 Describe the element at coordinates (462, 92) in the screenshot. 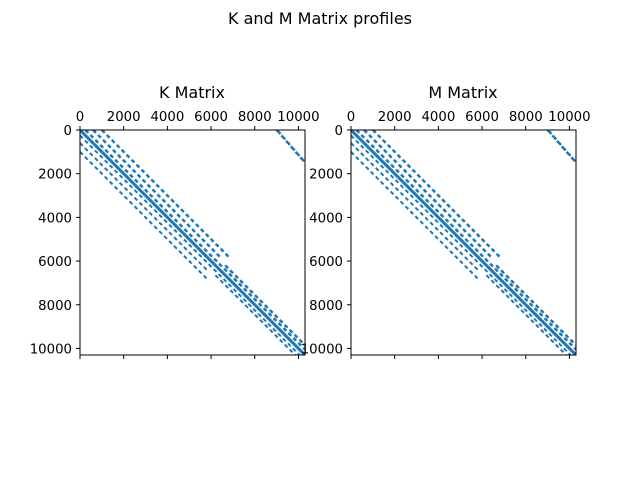

I see `m-matrix-title: M Matrix` at that location.